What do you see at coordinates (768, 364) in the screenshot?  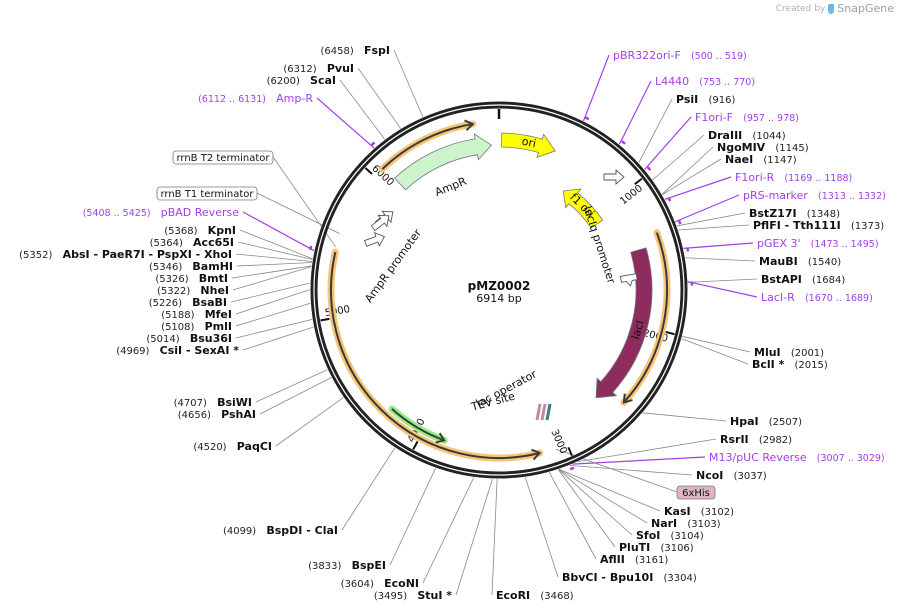 I see `enzyme-name: BclI *` at bounding box center [768, 364].